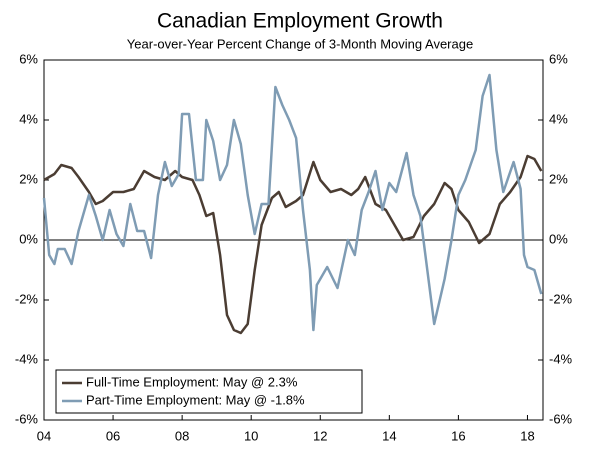 The image size is (600, 455). I want to click on x-tick-label: 12, so click(320, 435).